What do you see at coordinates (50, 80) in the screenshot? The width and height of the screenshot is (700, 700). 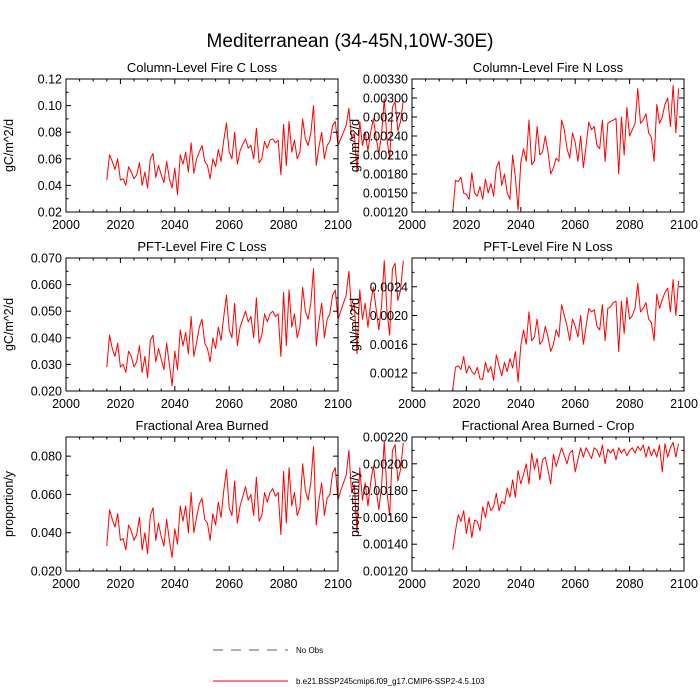 I see `y-tick-label: 0.12` at bounding box center [50, 80].